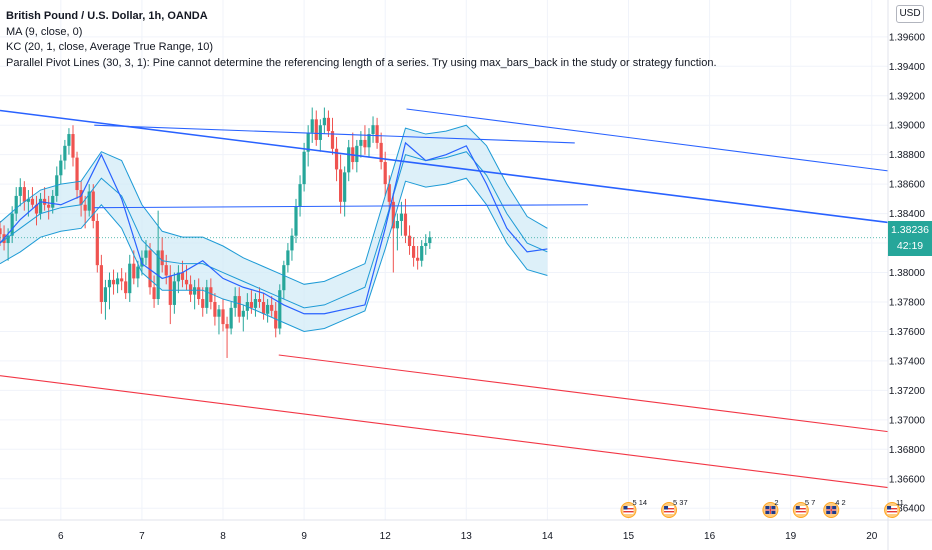 The image size is (932, 550). What do you see at coordinates (44, 31) in the screenshot?
I see `legend-ma: MA (9, close, 0)` at bounding box center [44, 31].